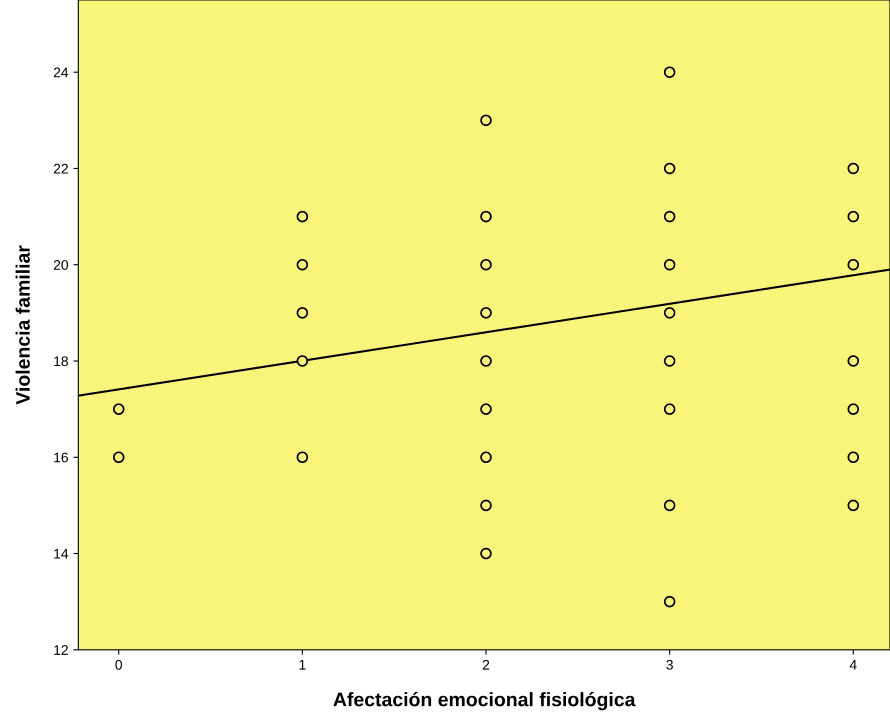  I want to click on x-axis-title: Afectación emocional fisiológica, so click(484, 701).